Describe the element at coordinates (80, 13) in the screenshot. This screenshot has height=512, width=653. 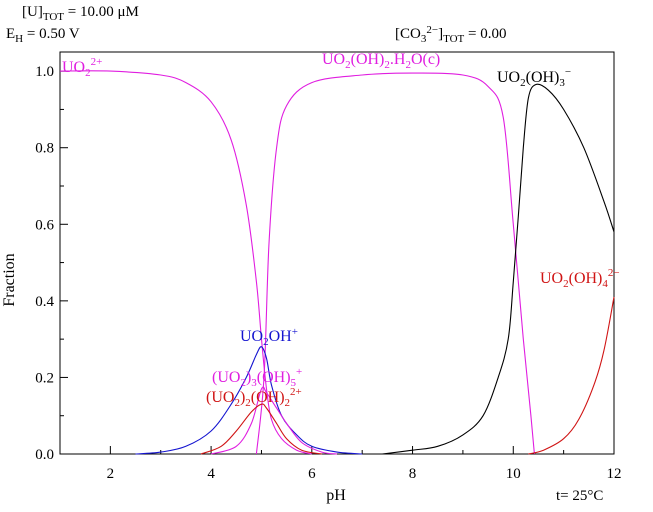
I see `header-u-tot: [U]TOT = 10.00 μM` at that location.